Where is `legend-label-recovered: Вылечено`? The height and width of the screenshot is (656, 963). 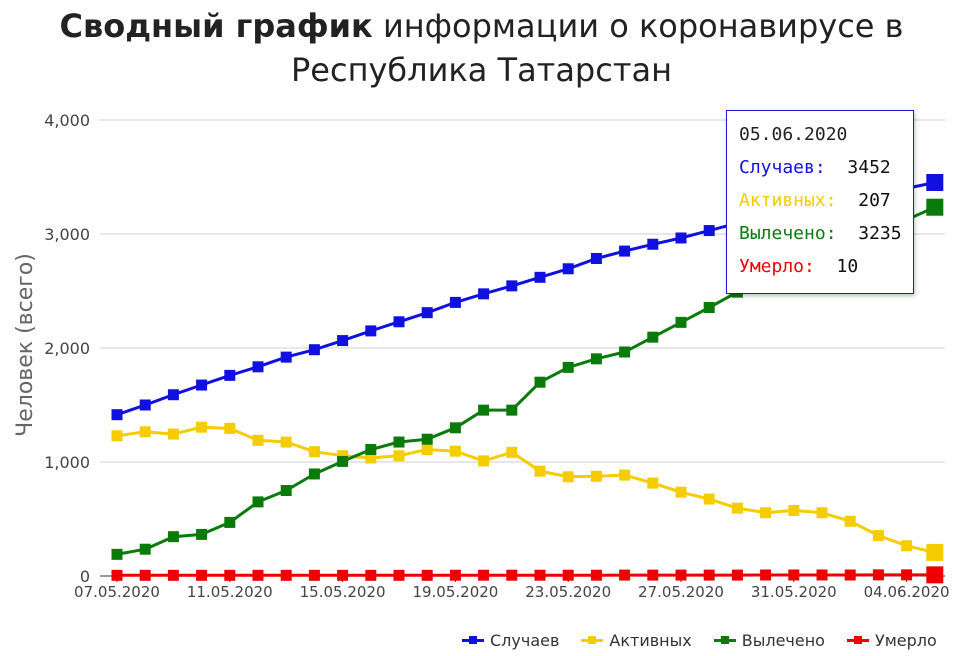
legend-label-recovered: Вылечено is located at coordinates (783, 640).